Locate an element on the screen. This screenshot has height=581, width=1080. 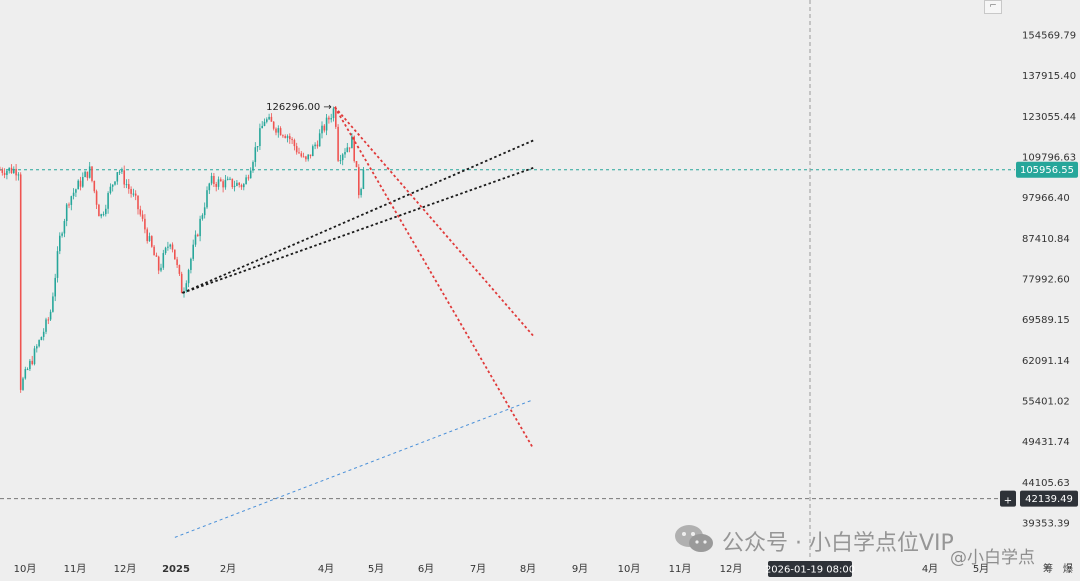
price-tick-label: 123055.44 is located at coordinates (1049, 117).